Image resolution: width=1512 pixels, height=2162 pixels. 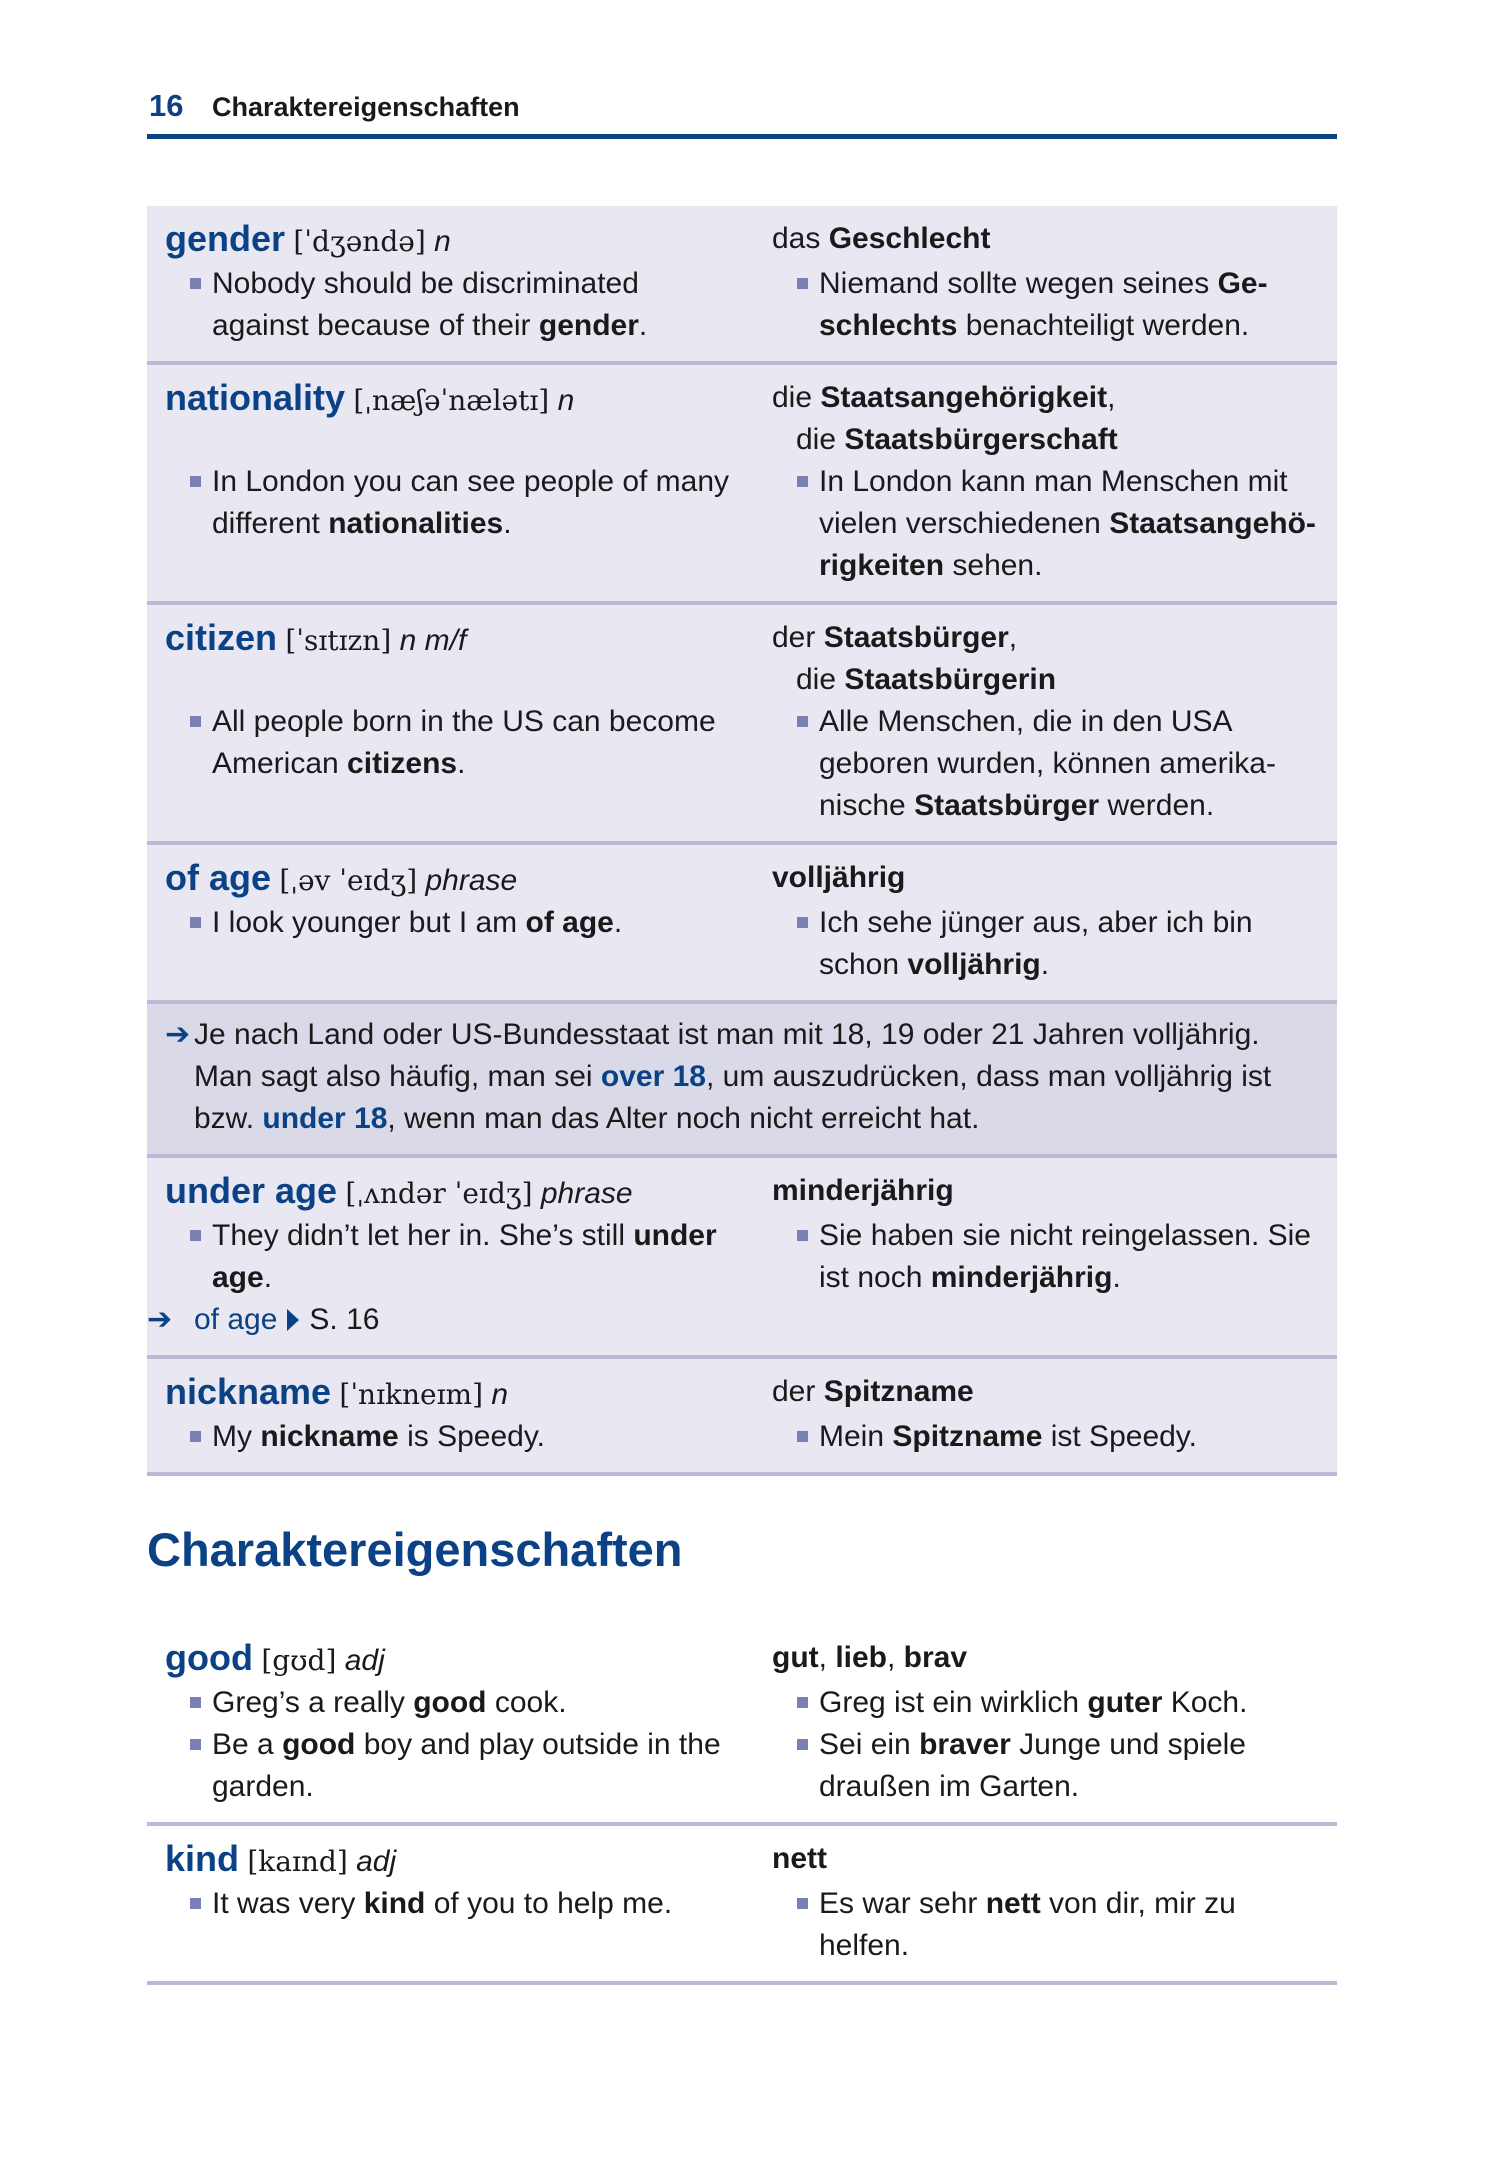 I want to click on english-head: gender [ˈdʒəndə] n, so click(x=450, y=240).